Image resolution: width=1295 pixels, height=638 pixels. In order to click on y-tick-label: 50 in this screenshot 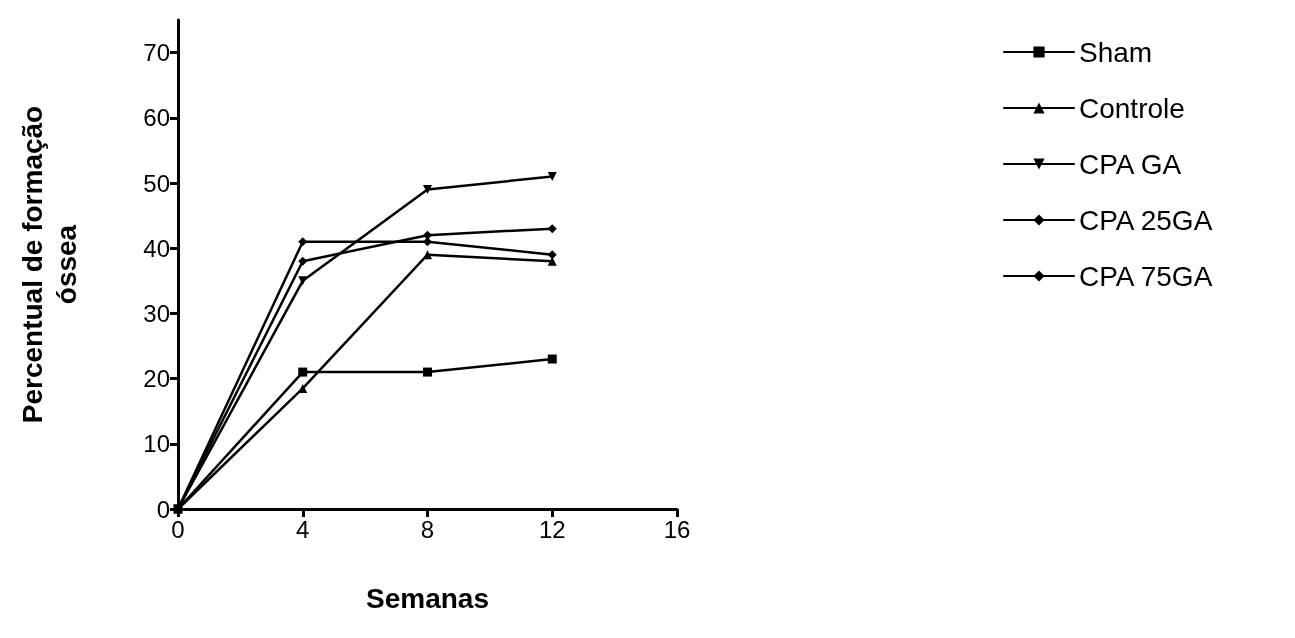, I will do `click(156, 183)`.